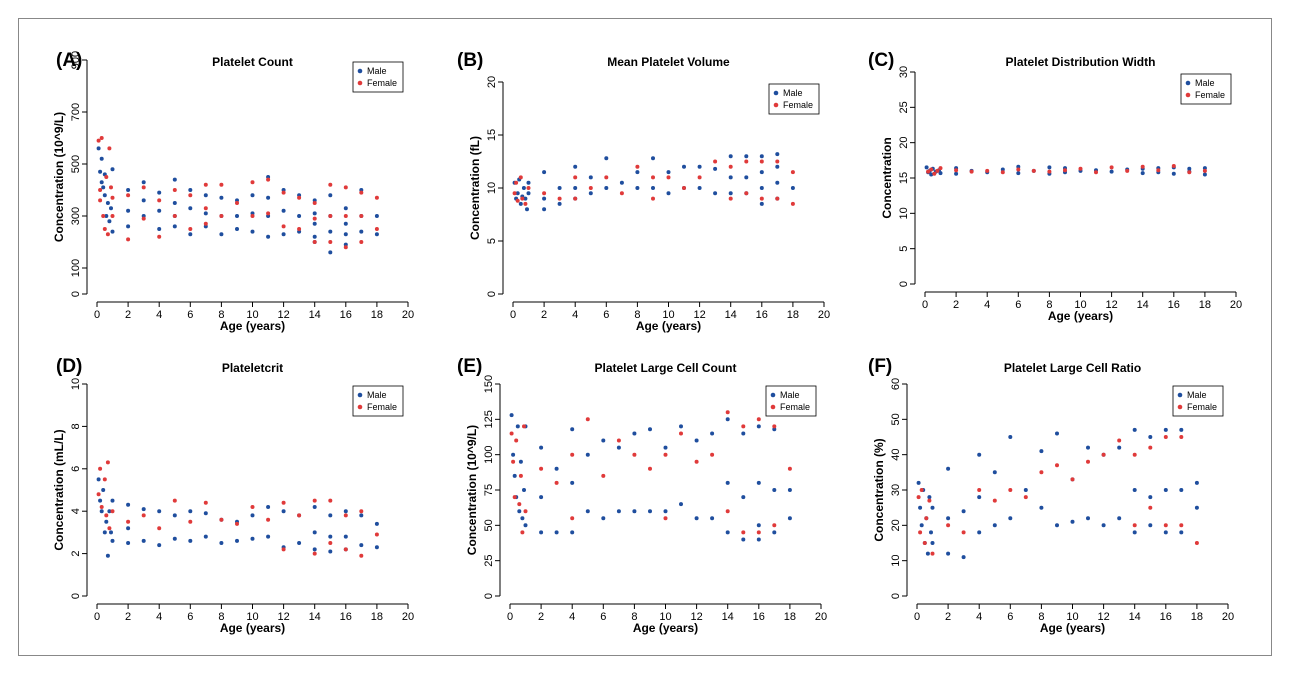 This screenshot has height=674, width=1290. I want to click on x-tick-label: 0, so click(97, 315).